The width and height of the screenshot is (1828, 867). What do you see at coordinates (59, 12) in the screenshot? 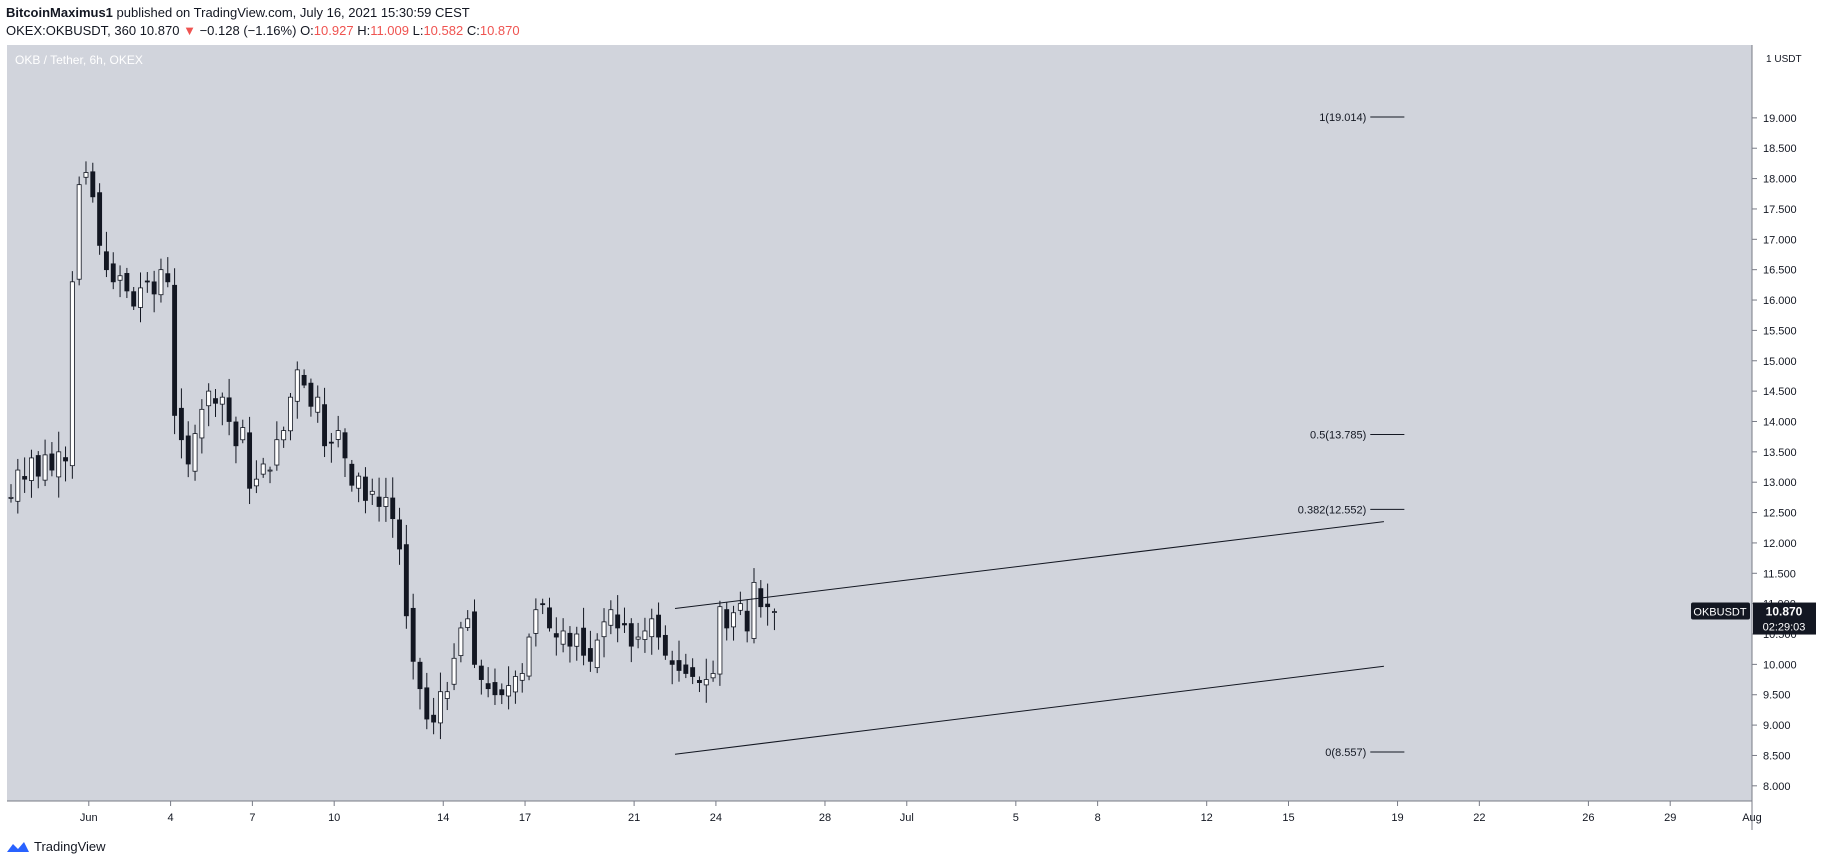
I see `author-name: BitcoinMaximus1` at bounding box center [59, 12].